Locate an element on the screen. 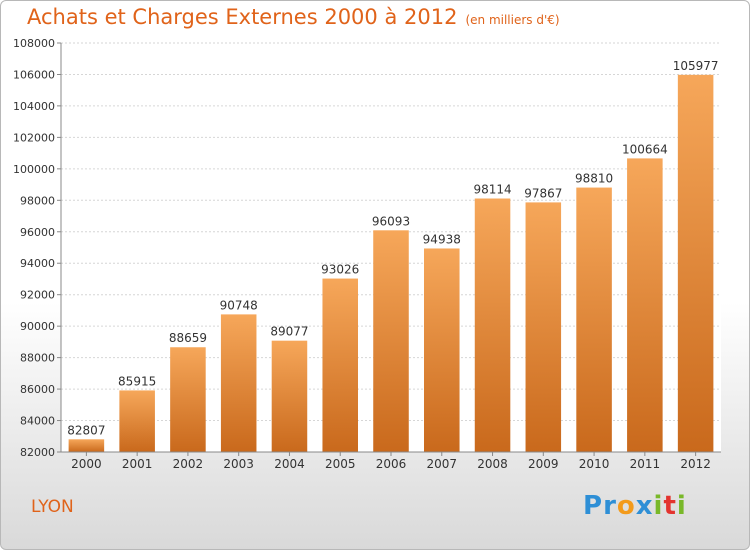 This screenshot has width=750, height=550. y-tick-label: 88000 is located at coordinates (37, 358).